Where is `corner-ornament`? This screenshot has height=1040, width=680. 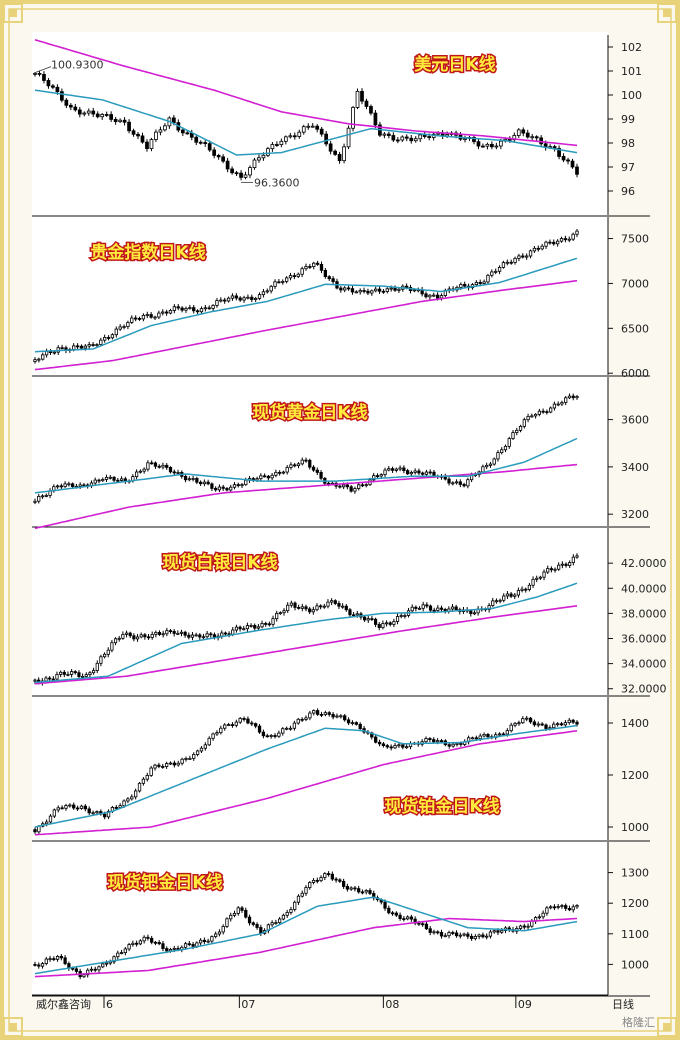 corner-ornament is located at coordinates (13, 13).